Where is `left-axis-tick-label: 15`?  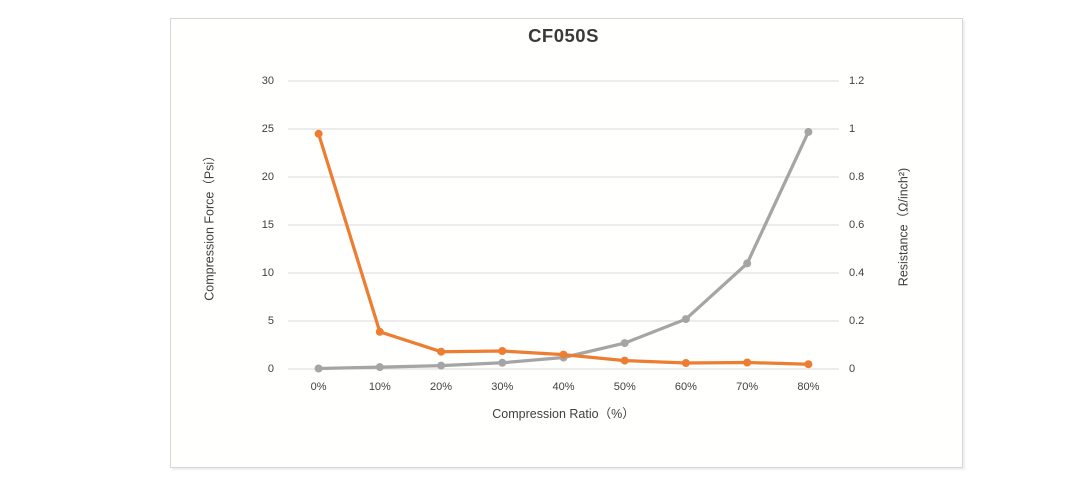 left-axis-tick-label: 15 is located at coordinates (267, 225).